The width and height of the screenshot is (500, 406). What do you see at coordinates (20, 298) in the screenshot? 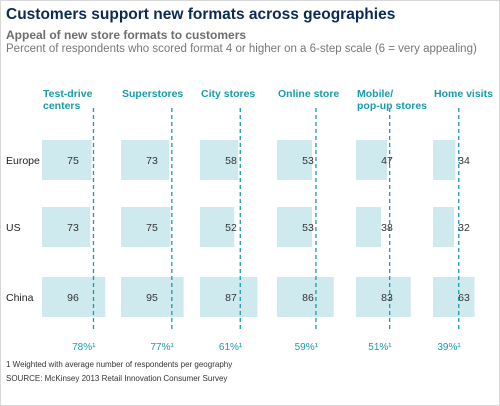
I see `geography-label-2: China` at bounding box center [20, 298].